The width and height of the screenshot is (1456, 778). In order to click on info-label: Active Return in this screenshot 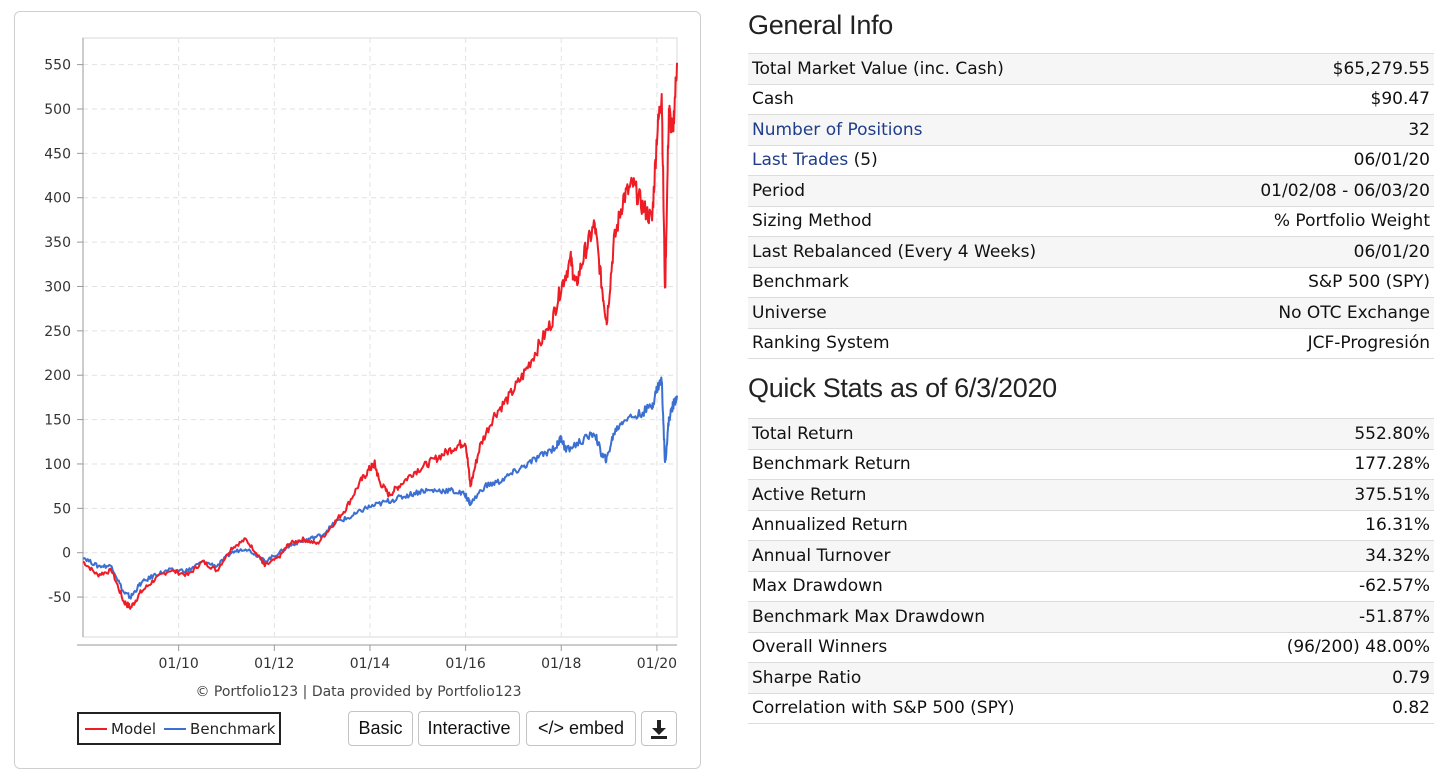, I will do `click(968, 495)`.